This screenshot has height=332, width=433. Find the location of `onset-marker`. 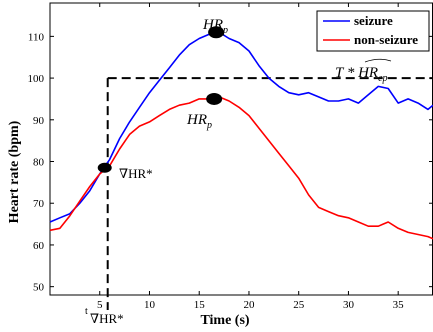

onset-marker is located at coordinates (104, 167).